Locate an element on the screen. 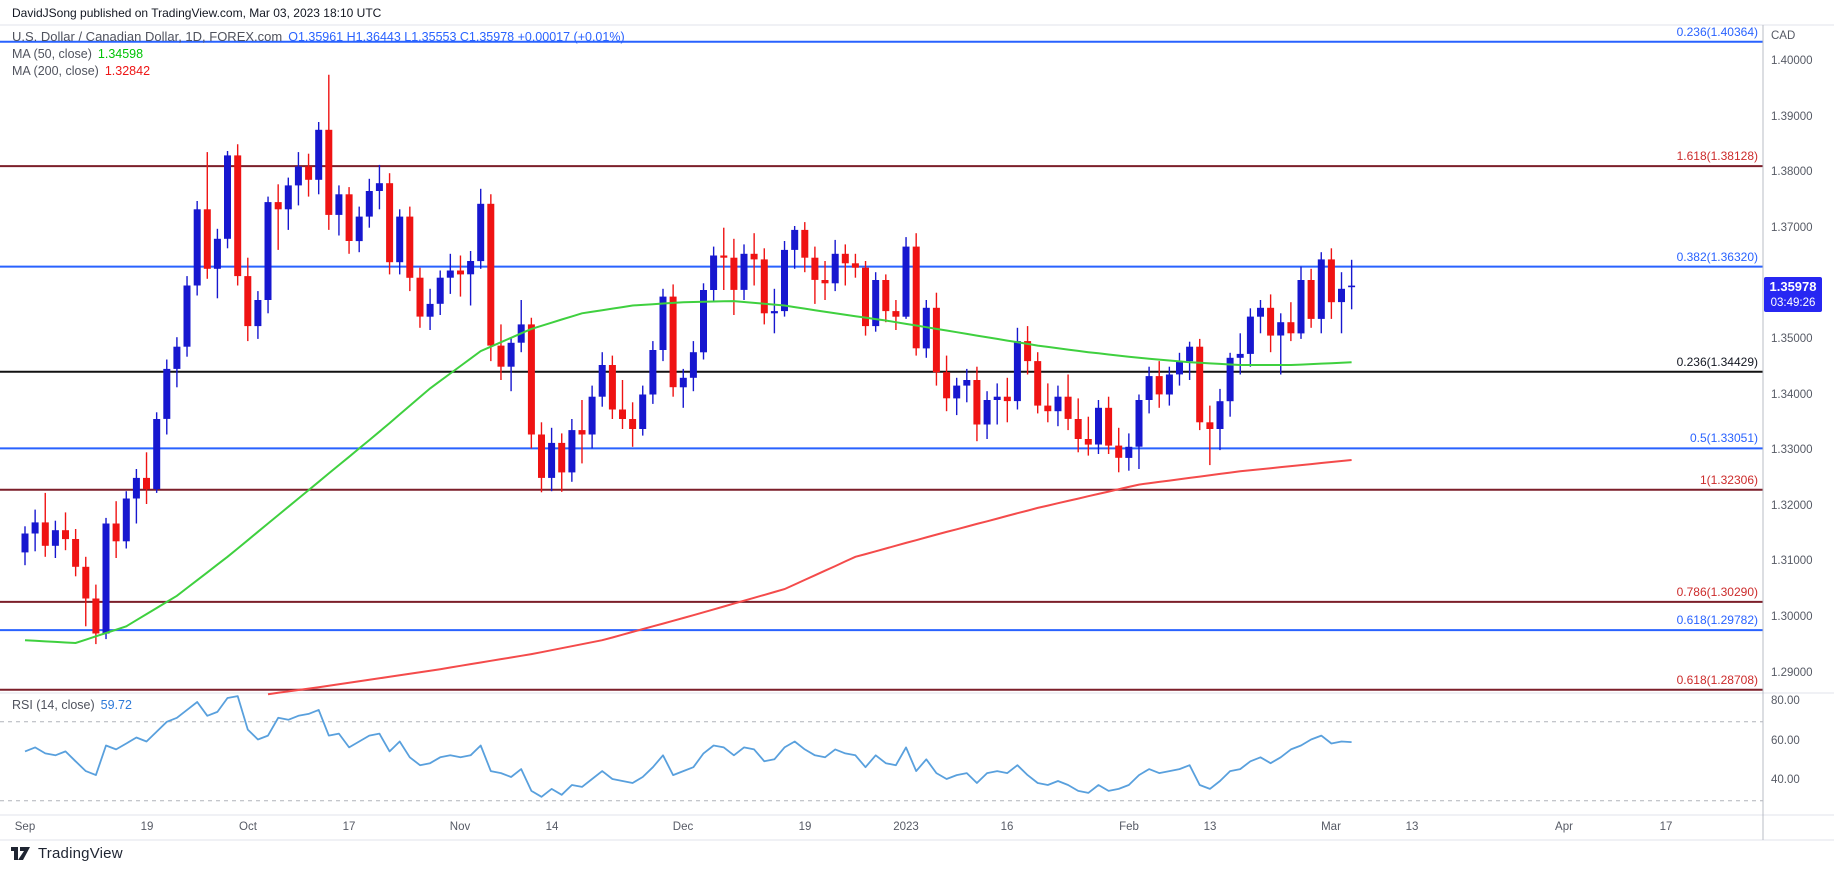 Image resolution: width=1834 pixels, height=875 pixels. date-tick-label: Dec is located at coordinates (683, 827).